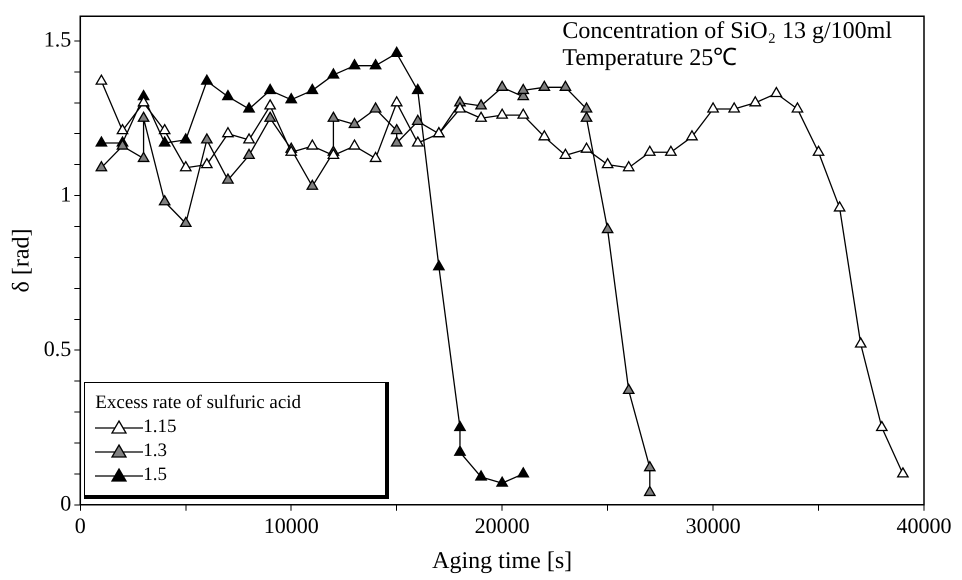  What do you see at coordinates (155, 450) in the screenshot?
I see `legend-label: 1.3` at bounding box center [155, 450].